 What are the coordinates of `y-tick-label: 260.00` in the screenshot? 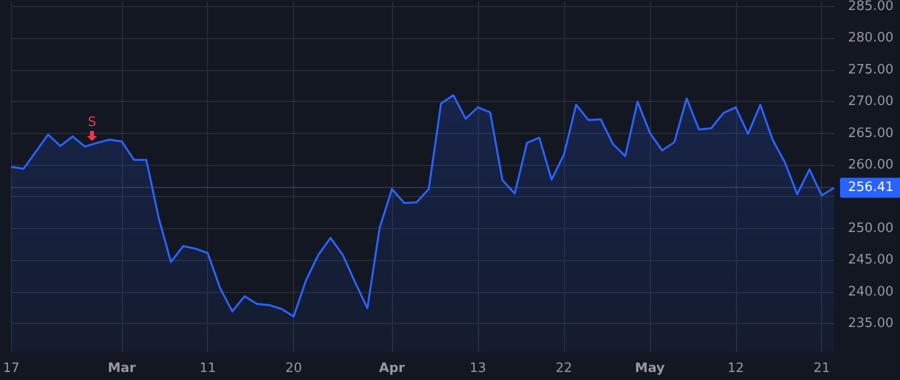 It's located at (871, 164).